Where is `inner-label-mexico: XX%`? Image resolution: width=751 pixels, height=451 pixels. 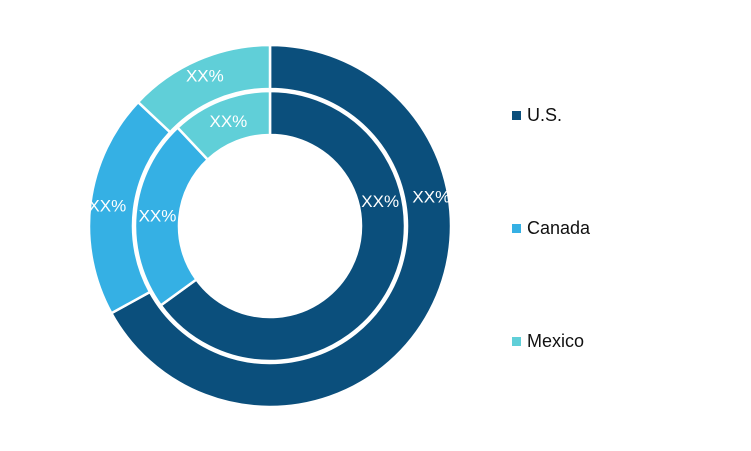 inner-label-mexico: XX% is located at coordinates (229, 121).